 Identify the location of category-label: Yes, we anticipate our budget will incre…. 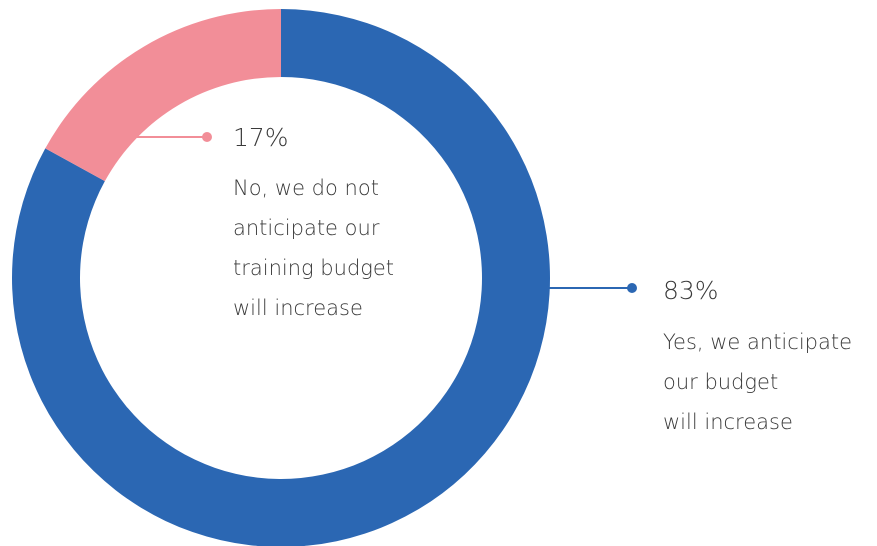
(757, 382).